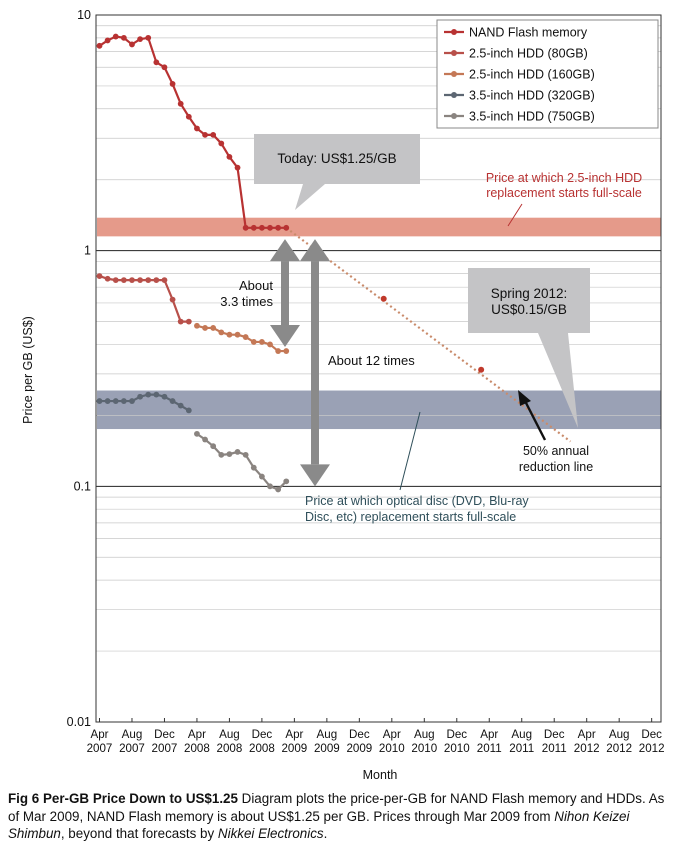  I want to click on reduction-arrow-shaft, so click(534, 418).